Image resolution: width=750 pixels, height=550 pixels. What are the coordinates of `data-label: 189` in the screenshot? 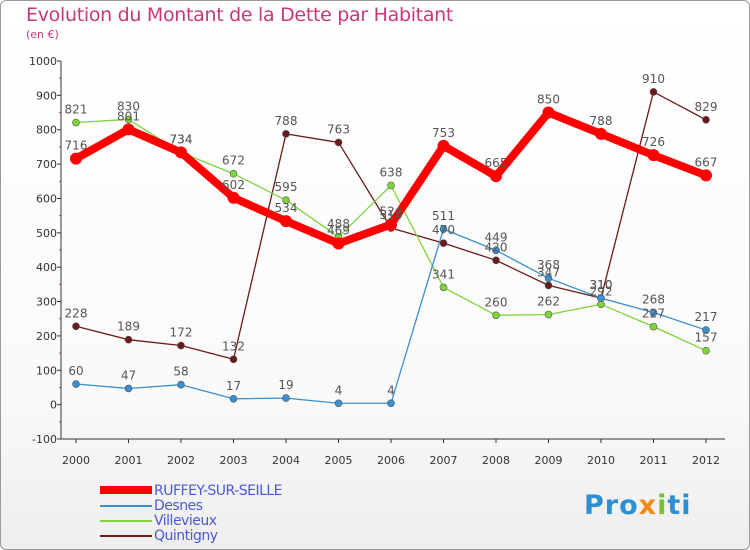 It's located at (128, 327).